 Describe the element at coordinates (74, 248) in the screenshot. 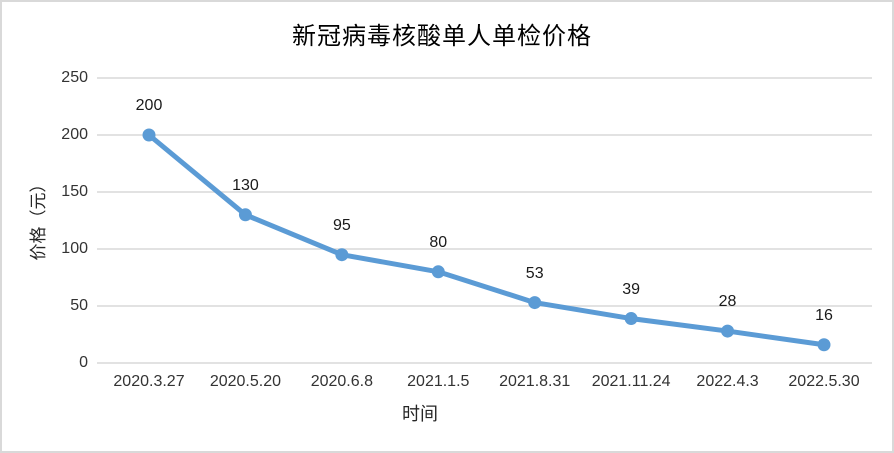

I see `y-tick-label: 100` at that location.